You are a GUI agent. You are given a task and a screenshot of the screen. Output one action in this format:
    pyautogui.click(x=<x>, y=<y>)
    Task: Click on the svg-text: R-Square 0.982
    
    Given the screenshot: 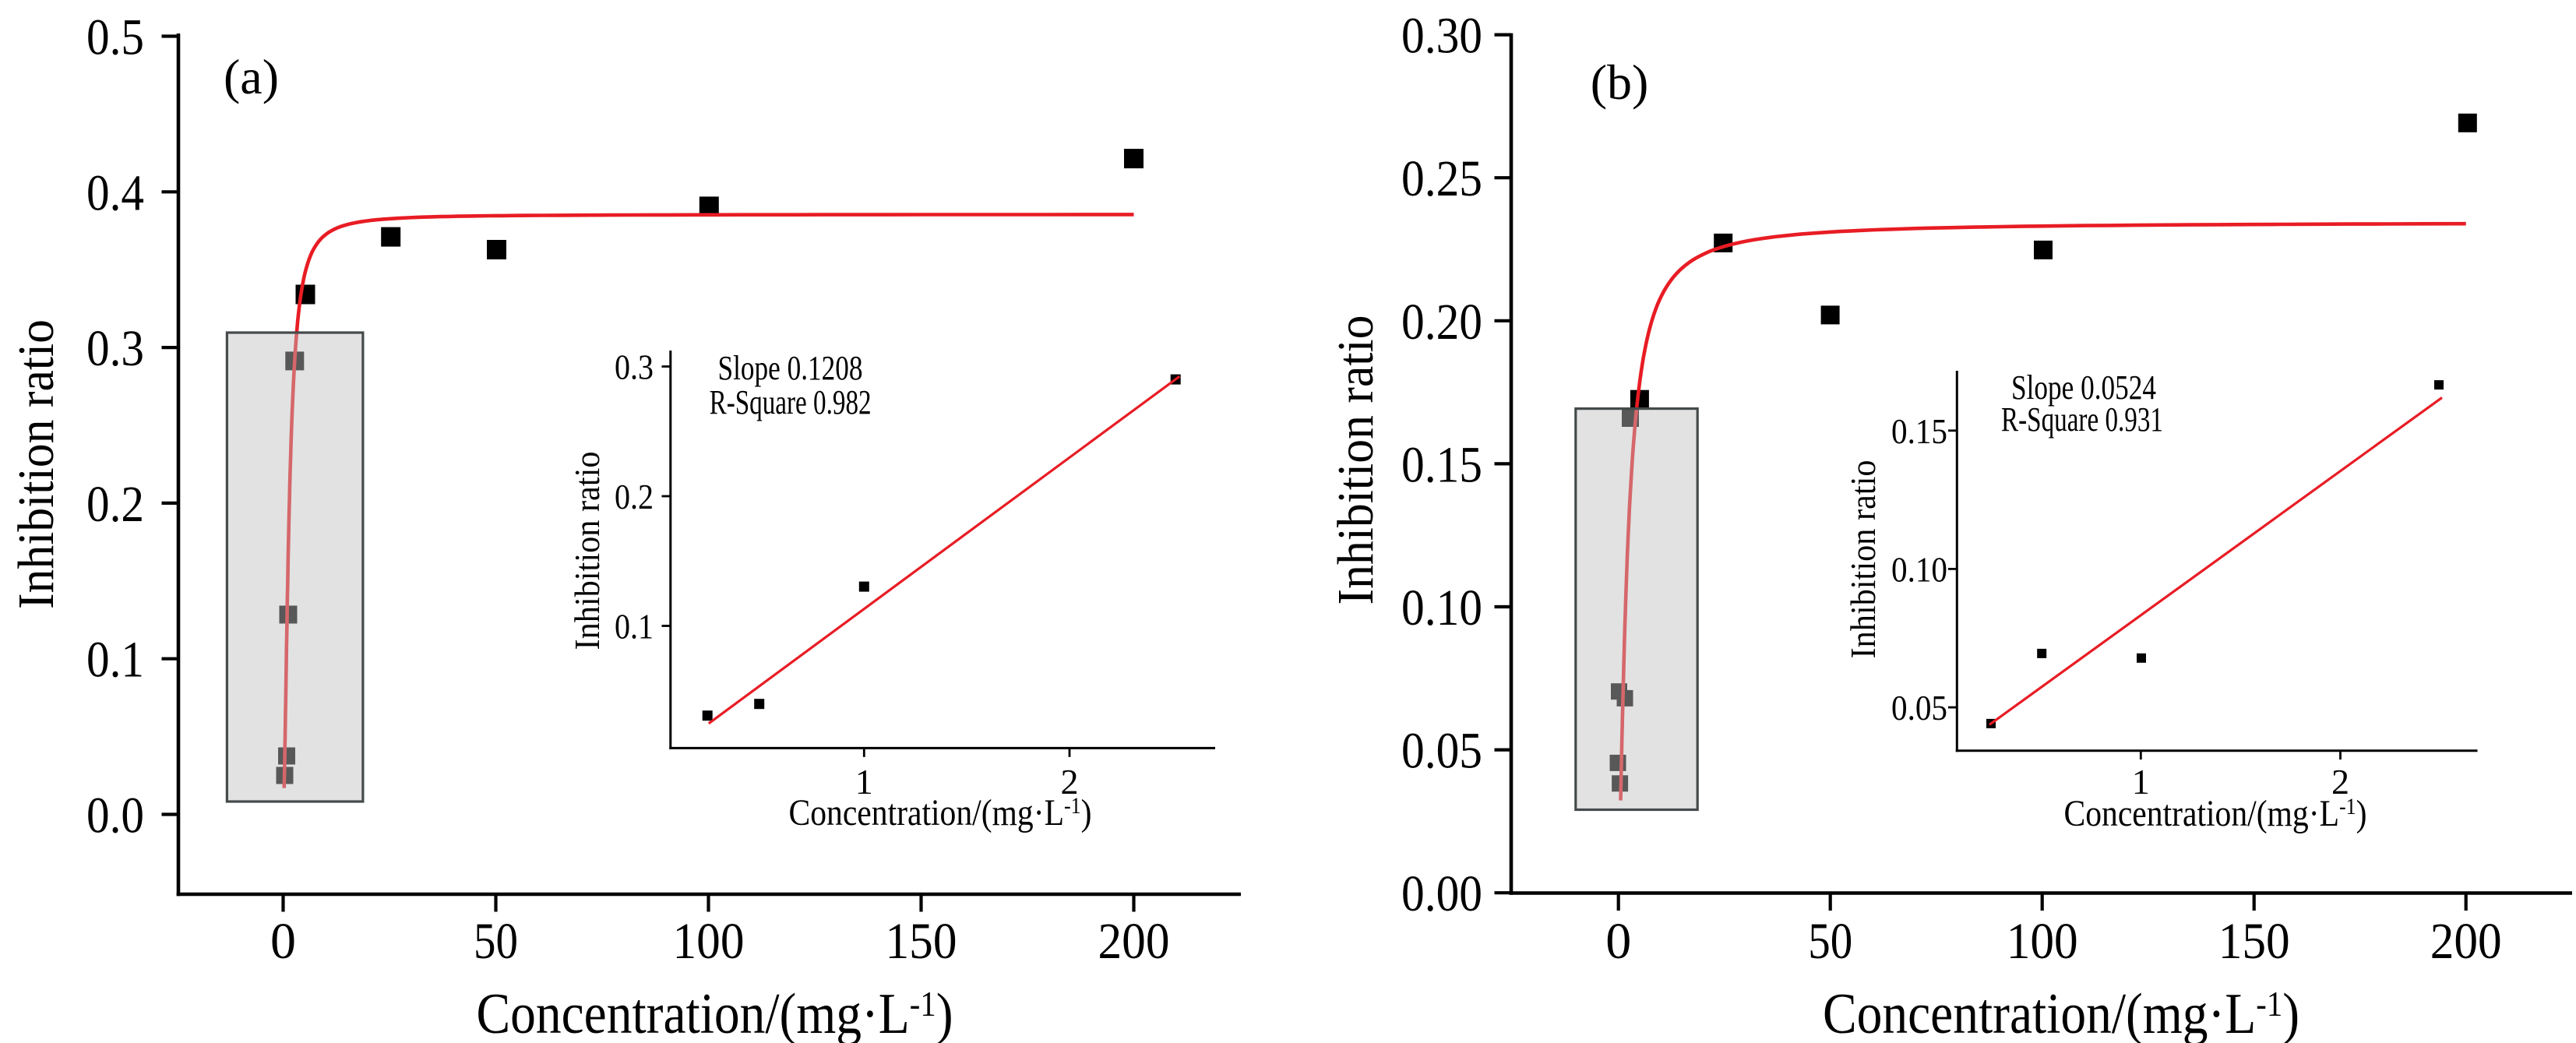 What is the action you would take?
    pyautogui.click(x=791, y=402)
    